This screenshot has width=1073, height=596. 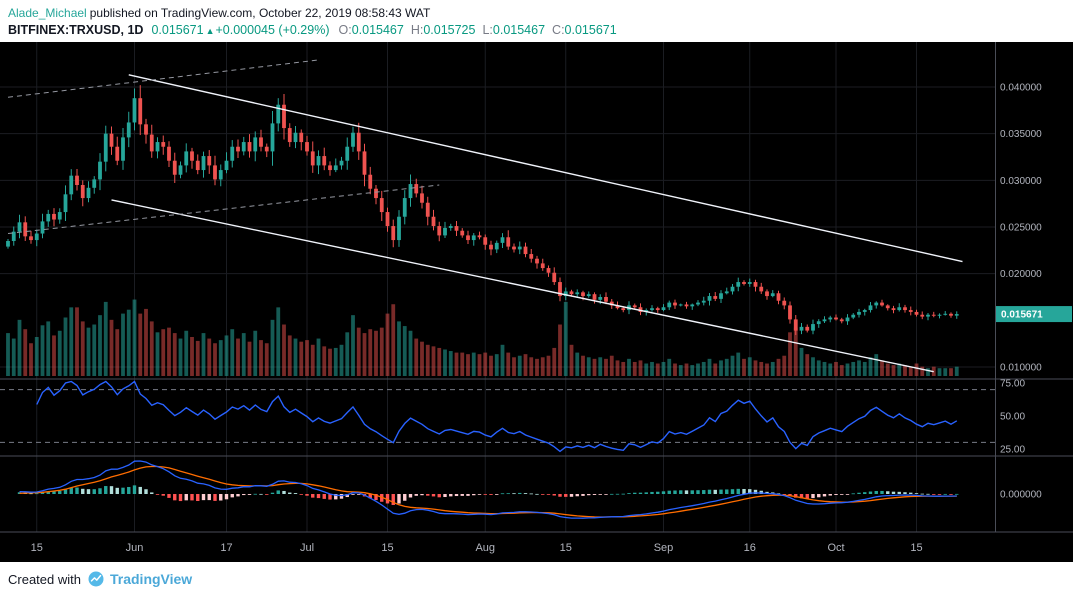 What do you see at coordinates (47, 13) in the screenshot?
I see `author-link: Alade_Michael` at bounding box center [47, 13].